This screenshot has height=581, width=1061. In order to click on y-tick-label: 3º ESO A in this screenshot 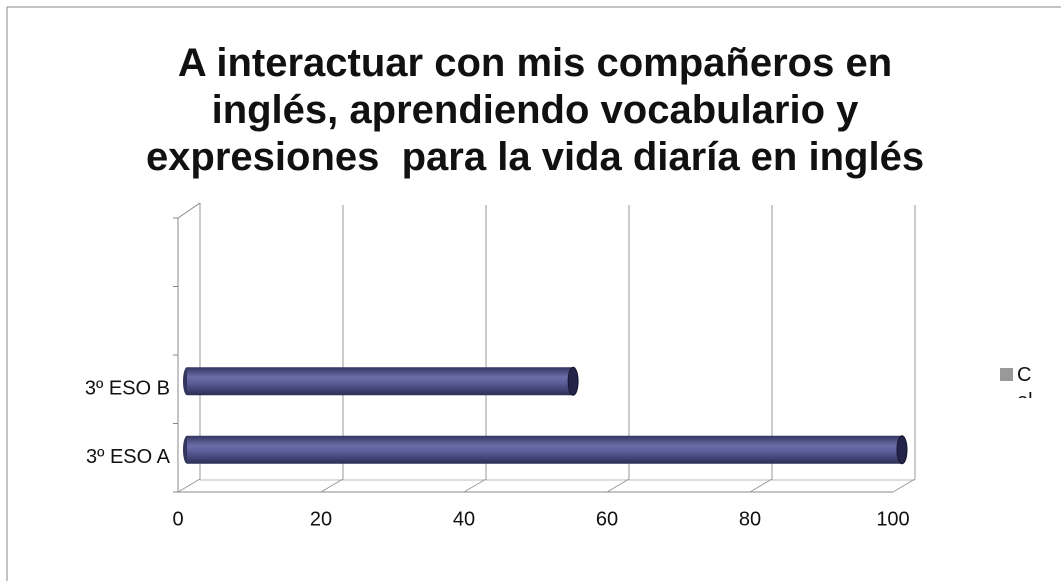, I will do `click(128, 457)`.